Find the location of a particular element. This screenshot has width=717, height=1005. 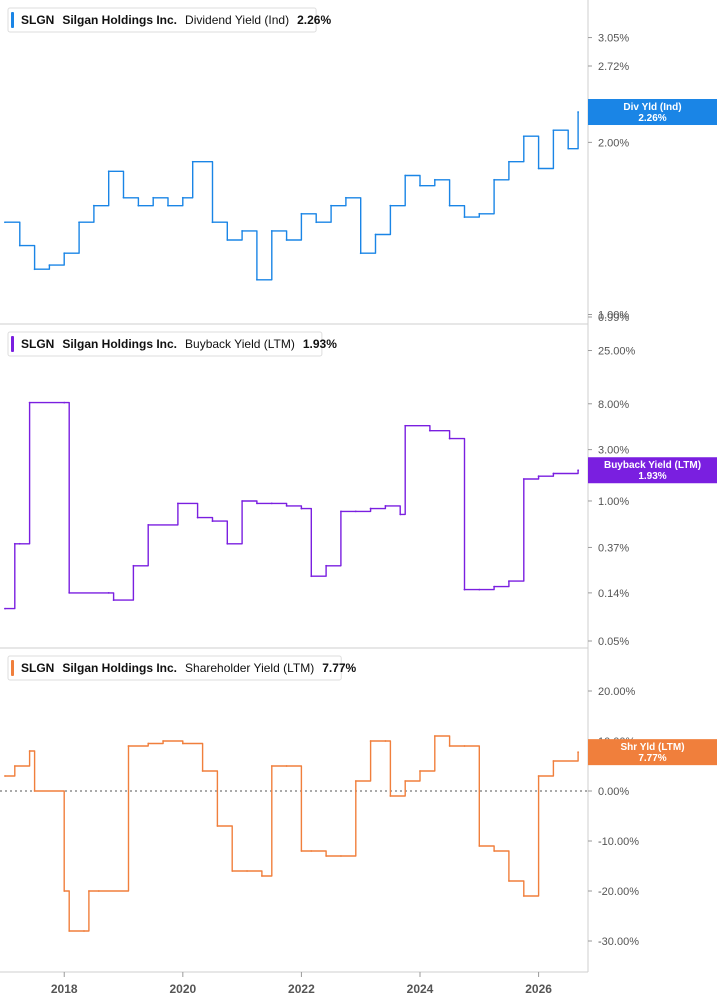

y-tick-label: -10.00% is located at coordinates (618, 842).